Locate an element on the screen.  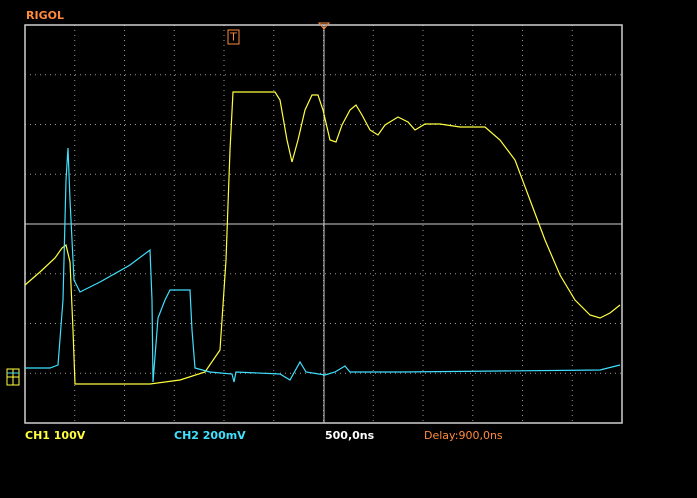
trigger-marker-box is located at coordinates (233, 37).